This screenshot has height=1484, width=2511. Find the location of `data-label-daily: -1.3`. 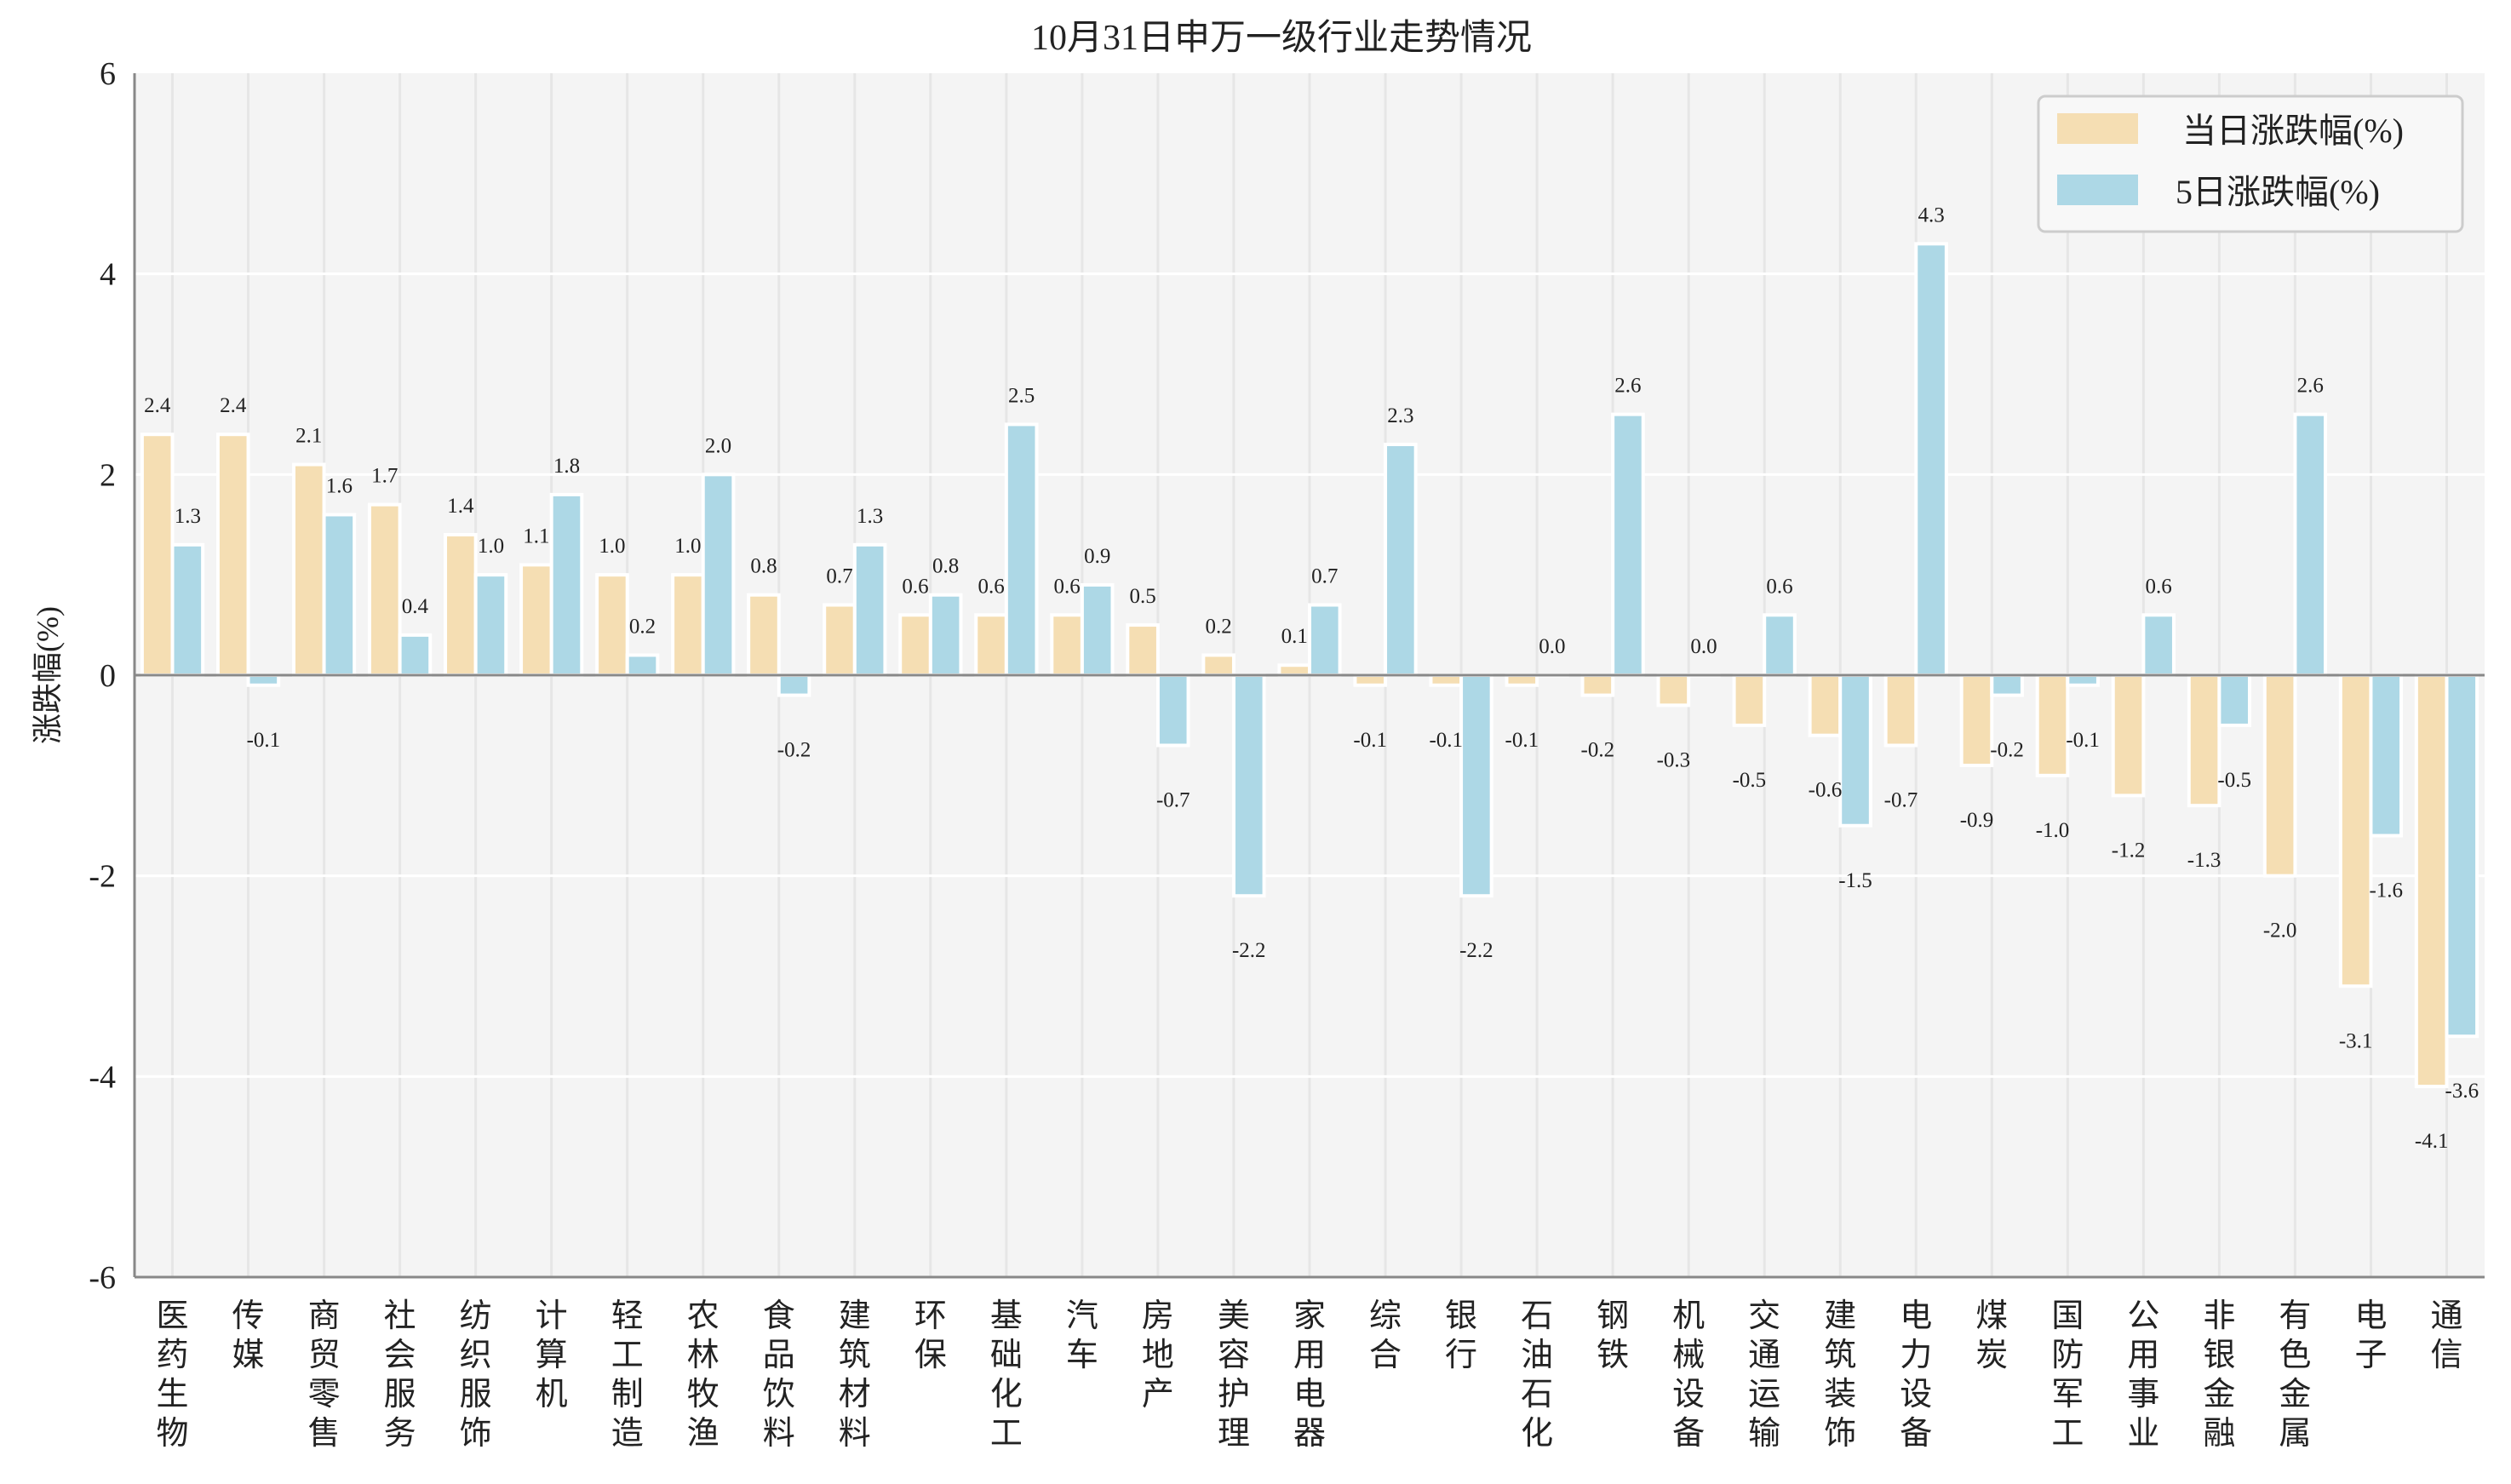

data-label-daily: -1.3 is located at coordinates (2204, 860).